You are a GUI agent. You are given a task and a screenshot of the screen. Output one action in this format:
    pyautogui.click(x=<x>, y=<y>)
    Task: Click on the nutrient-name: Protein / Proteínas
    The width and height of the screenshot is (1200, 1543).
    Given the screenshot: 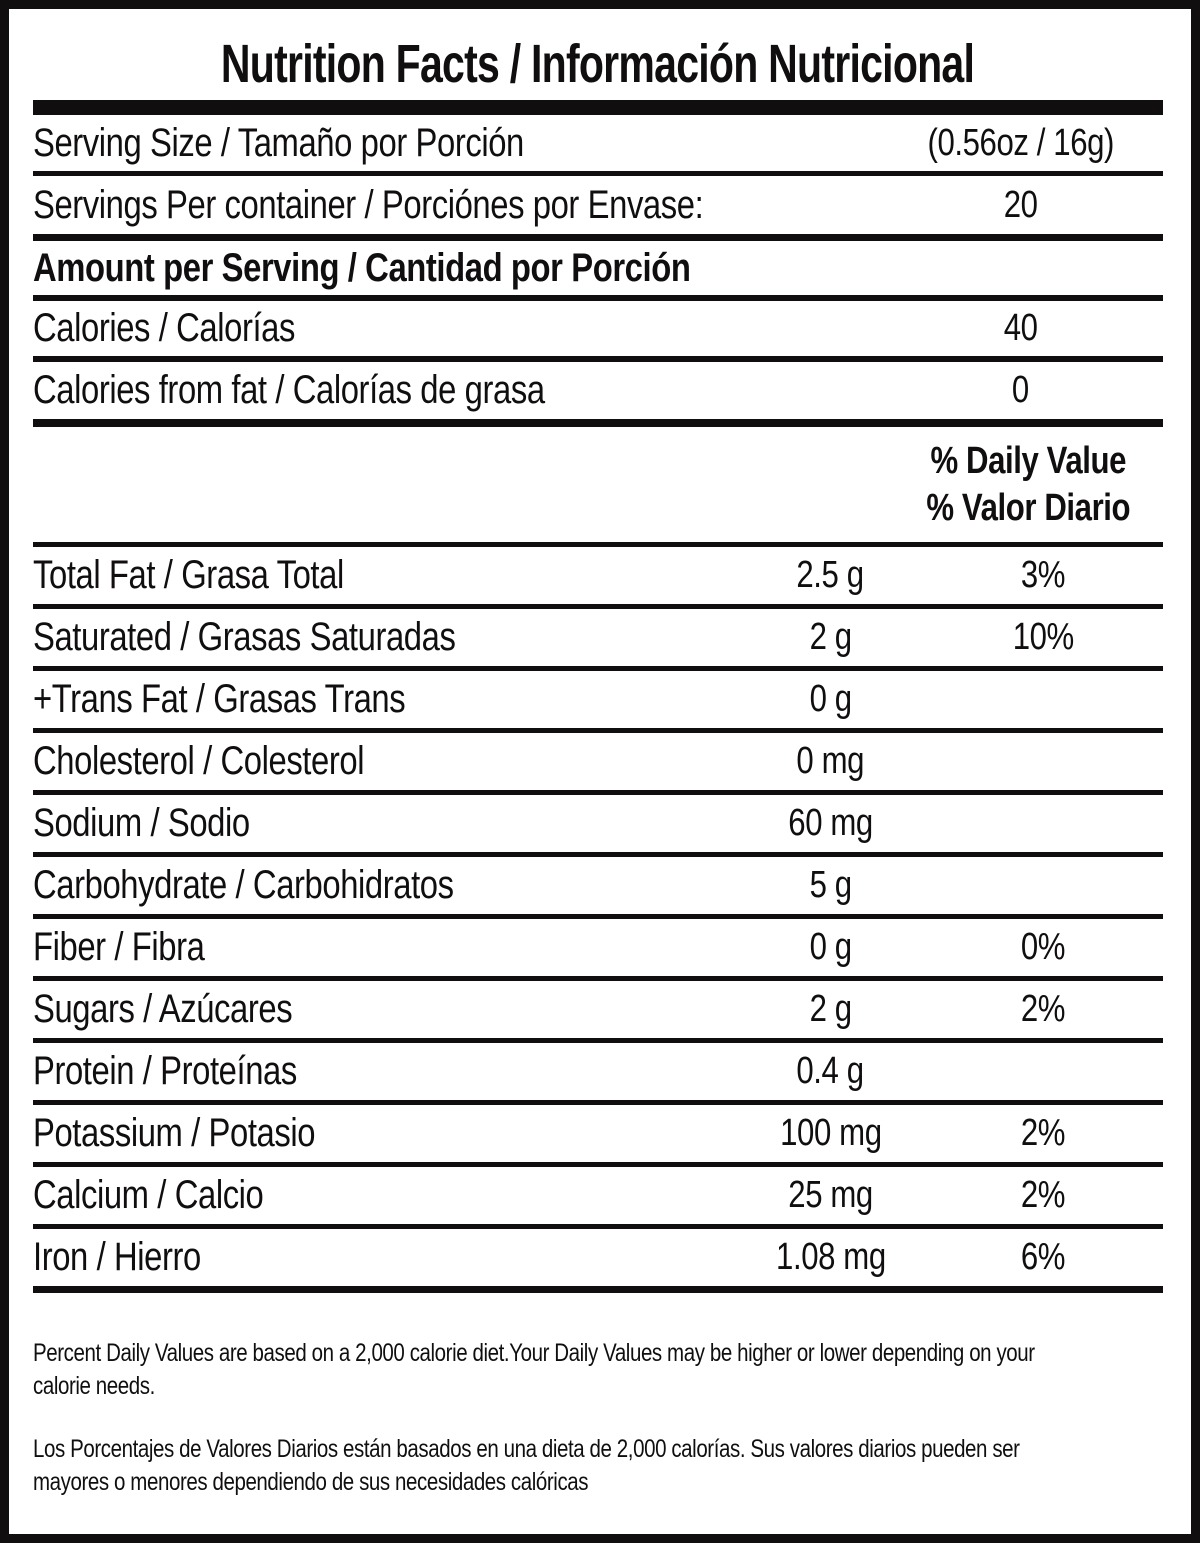 What is the action you would take?
    pyautogui.click(x=165, y=1071)
    